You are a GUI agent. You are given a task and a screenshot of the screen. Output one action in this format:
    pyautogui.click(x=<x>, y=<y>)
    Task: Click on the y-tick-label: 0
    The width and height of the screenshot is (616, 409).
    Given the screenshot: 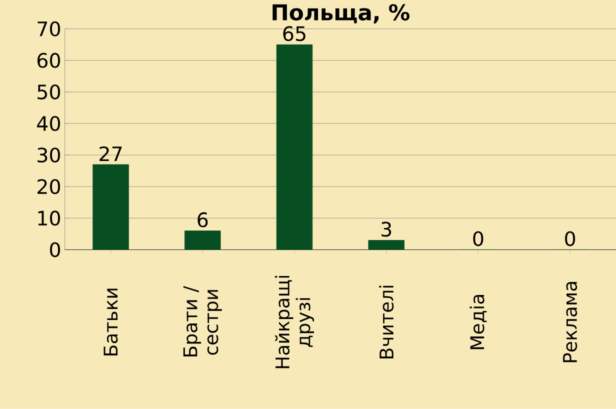 What is the action you would take?
    pyautogui.click(x=55, y=250)
    